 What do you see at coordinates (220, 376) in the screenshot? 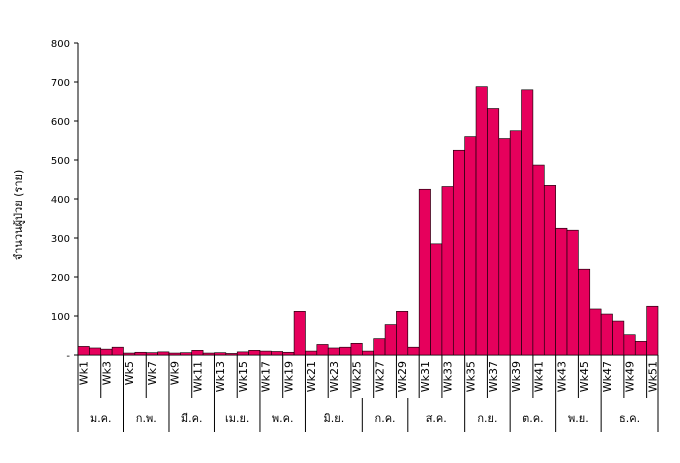
I see `week-label: Wk13` at bounding box center [220, 376].